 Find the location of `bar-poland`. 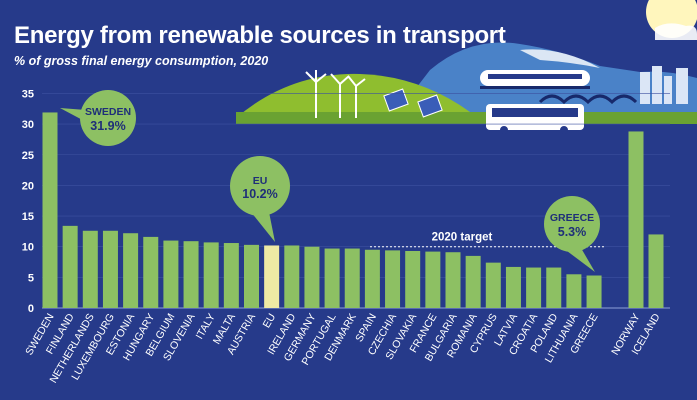

bar-poland is located at coordinates (554, 287).